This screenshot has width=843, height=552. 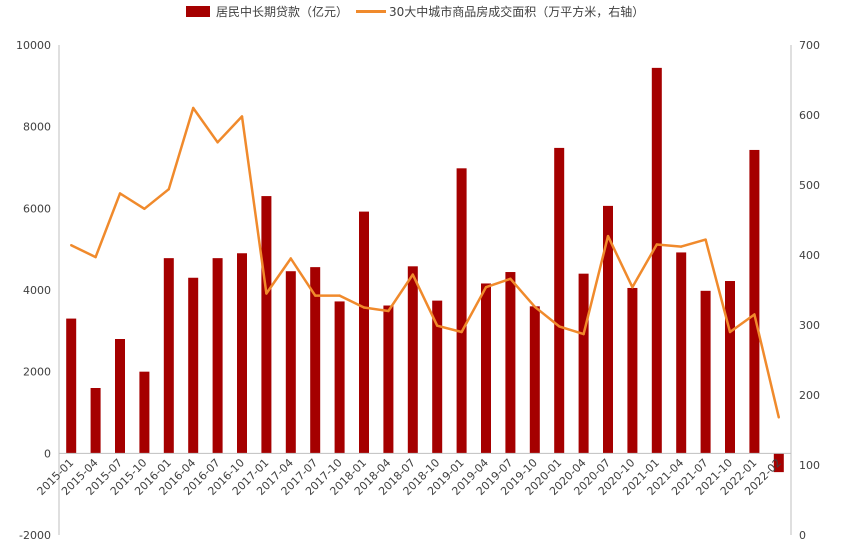 I want to click on legend: 居民中长期贷款（亿元） 30大中城市商品房成交面积（万平方米，右轴）, so click(x=415, y=11).